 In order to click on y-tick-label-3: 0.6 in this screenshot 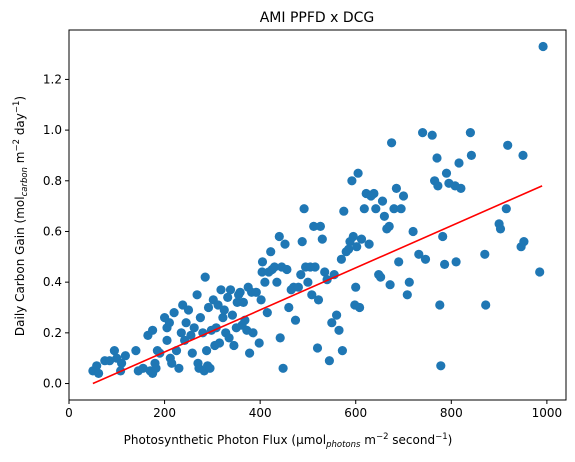, I will do `click(52, 231)`.